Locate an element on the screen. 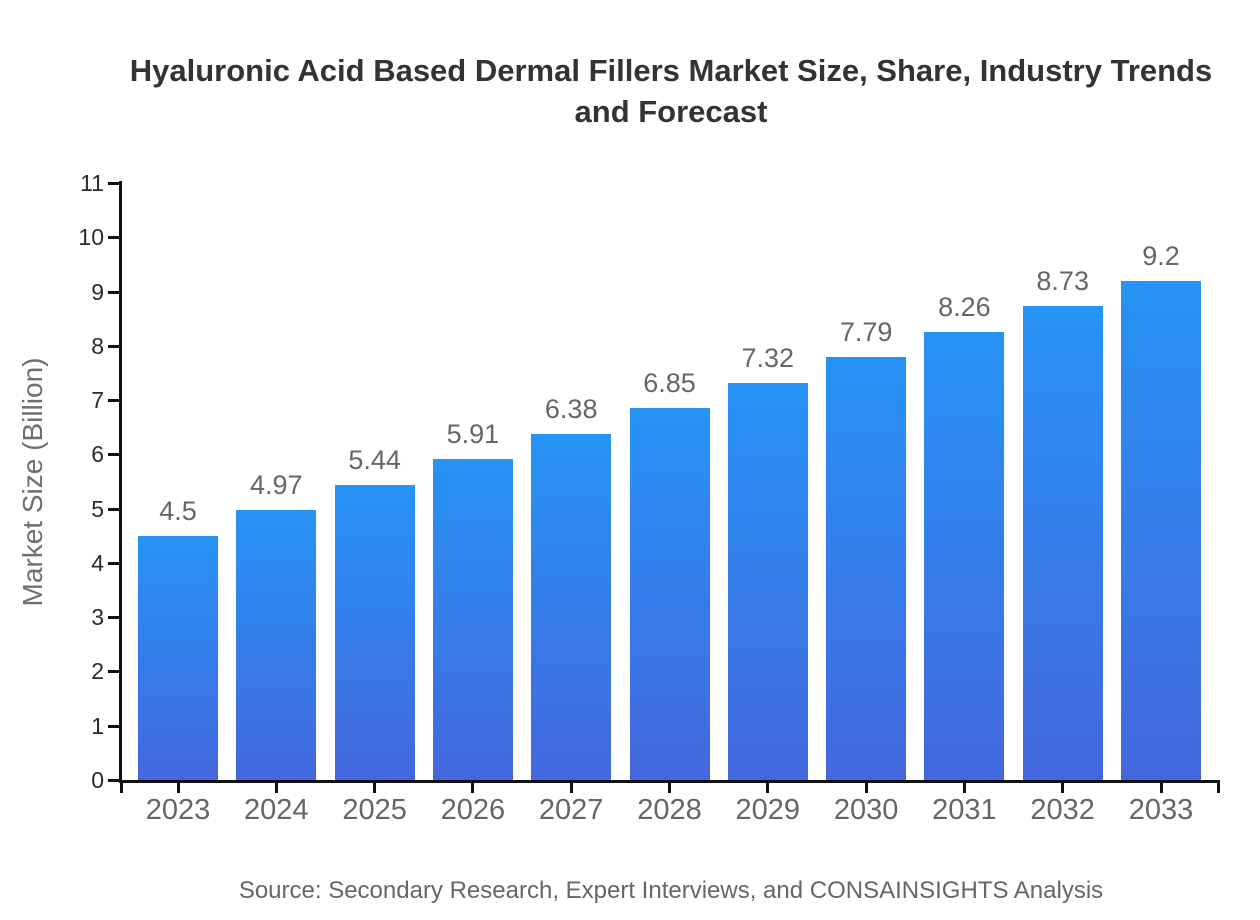  bar-value-label: 5.91 is located at coordinates (473, 434).